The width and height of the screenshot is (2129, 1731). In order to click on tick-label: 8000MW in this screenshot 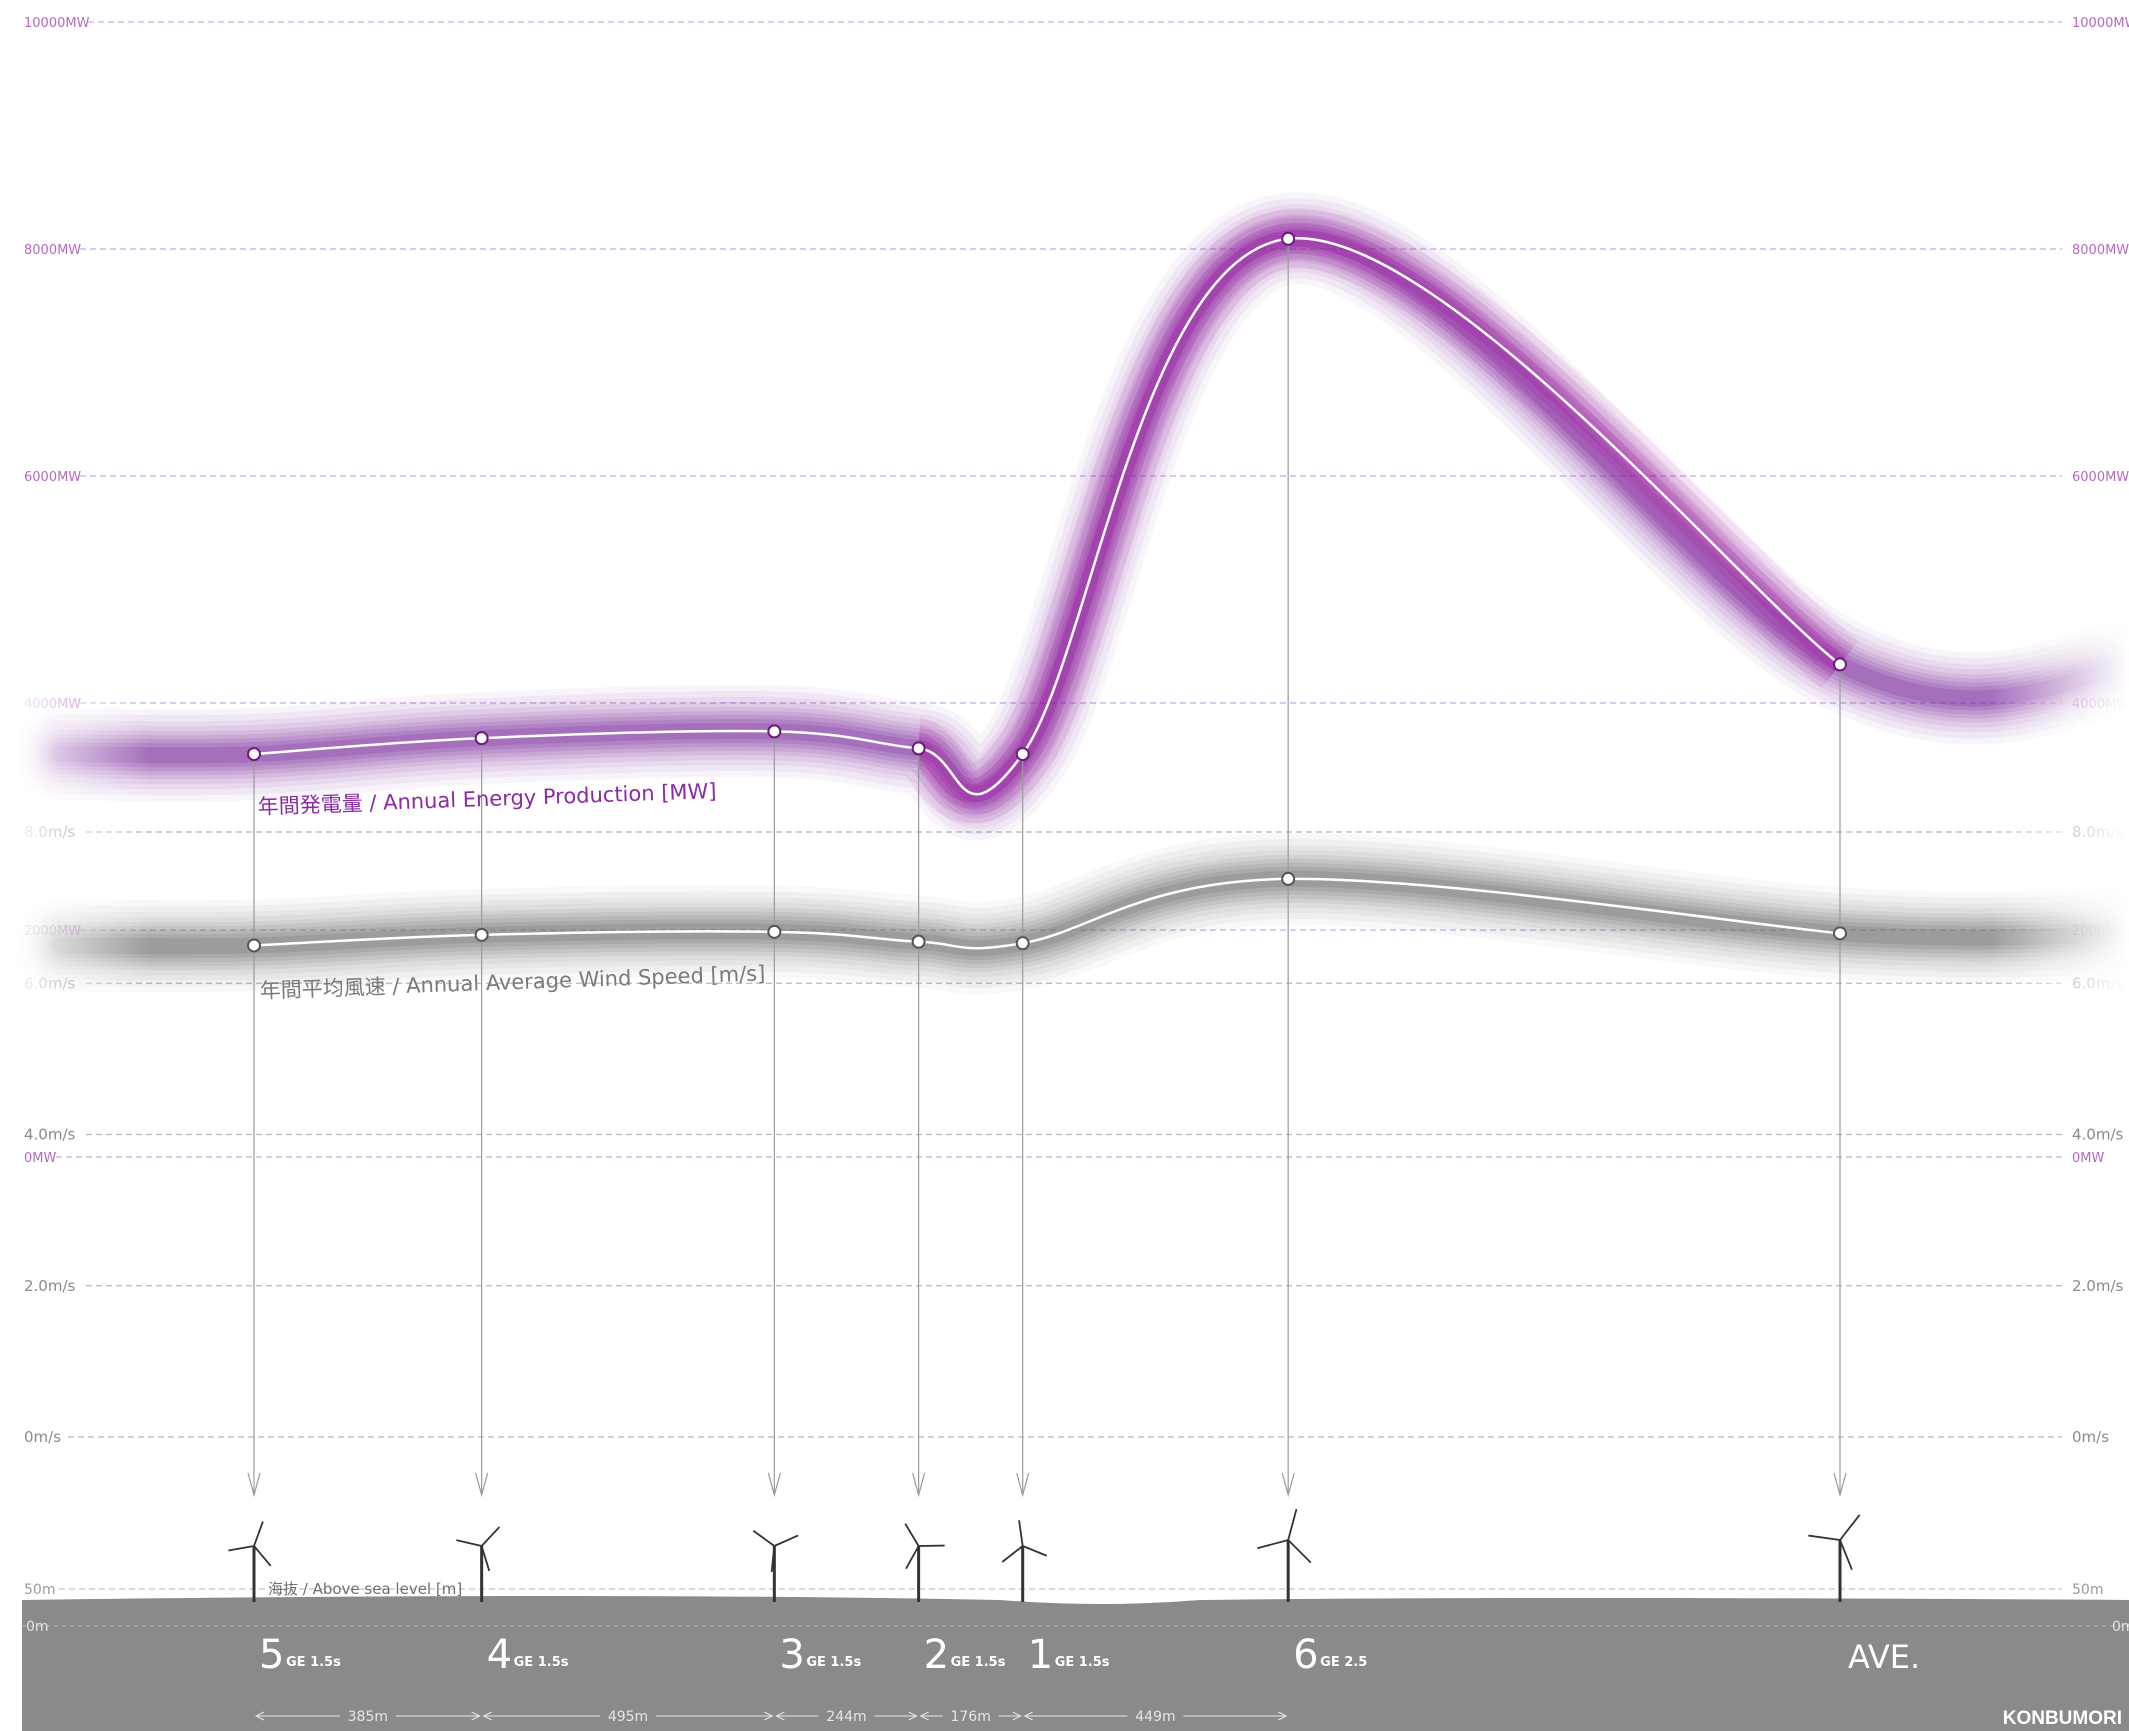, I will do `click(2100, 250)`.